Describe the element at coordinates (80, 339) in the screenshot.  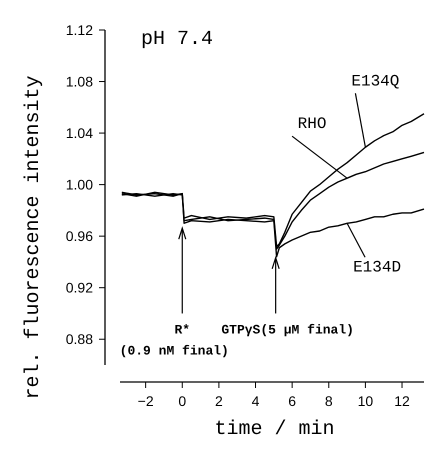
I see `y-tick-label: 0.88` at that location.